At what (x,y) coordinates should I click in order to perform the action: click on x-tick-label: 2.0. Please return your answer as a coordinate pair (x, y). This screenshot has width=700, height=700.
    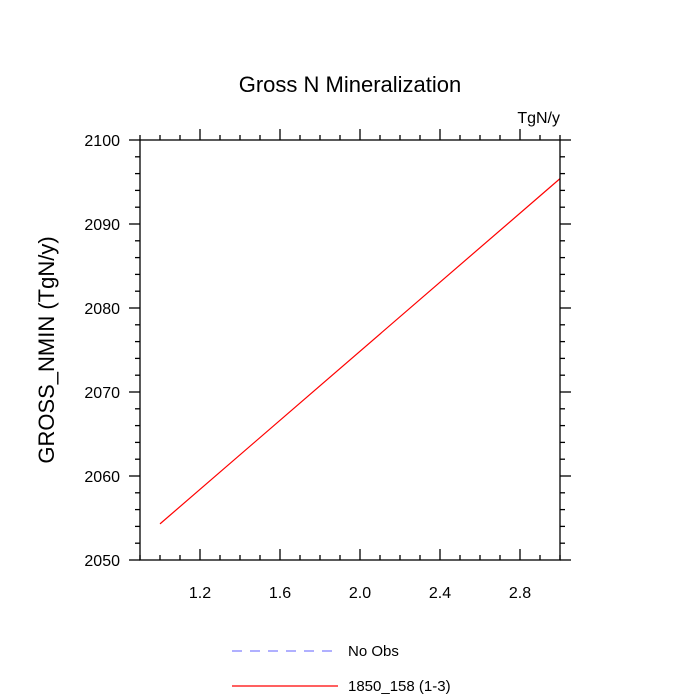
    Looking at the image, I should click on (360, 593).